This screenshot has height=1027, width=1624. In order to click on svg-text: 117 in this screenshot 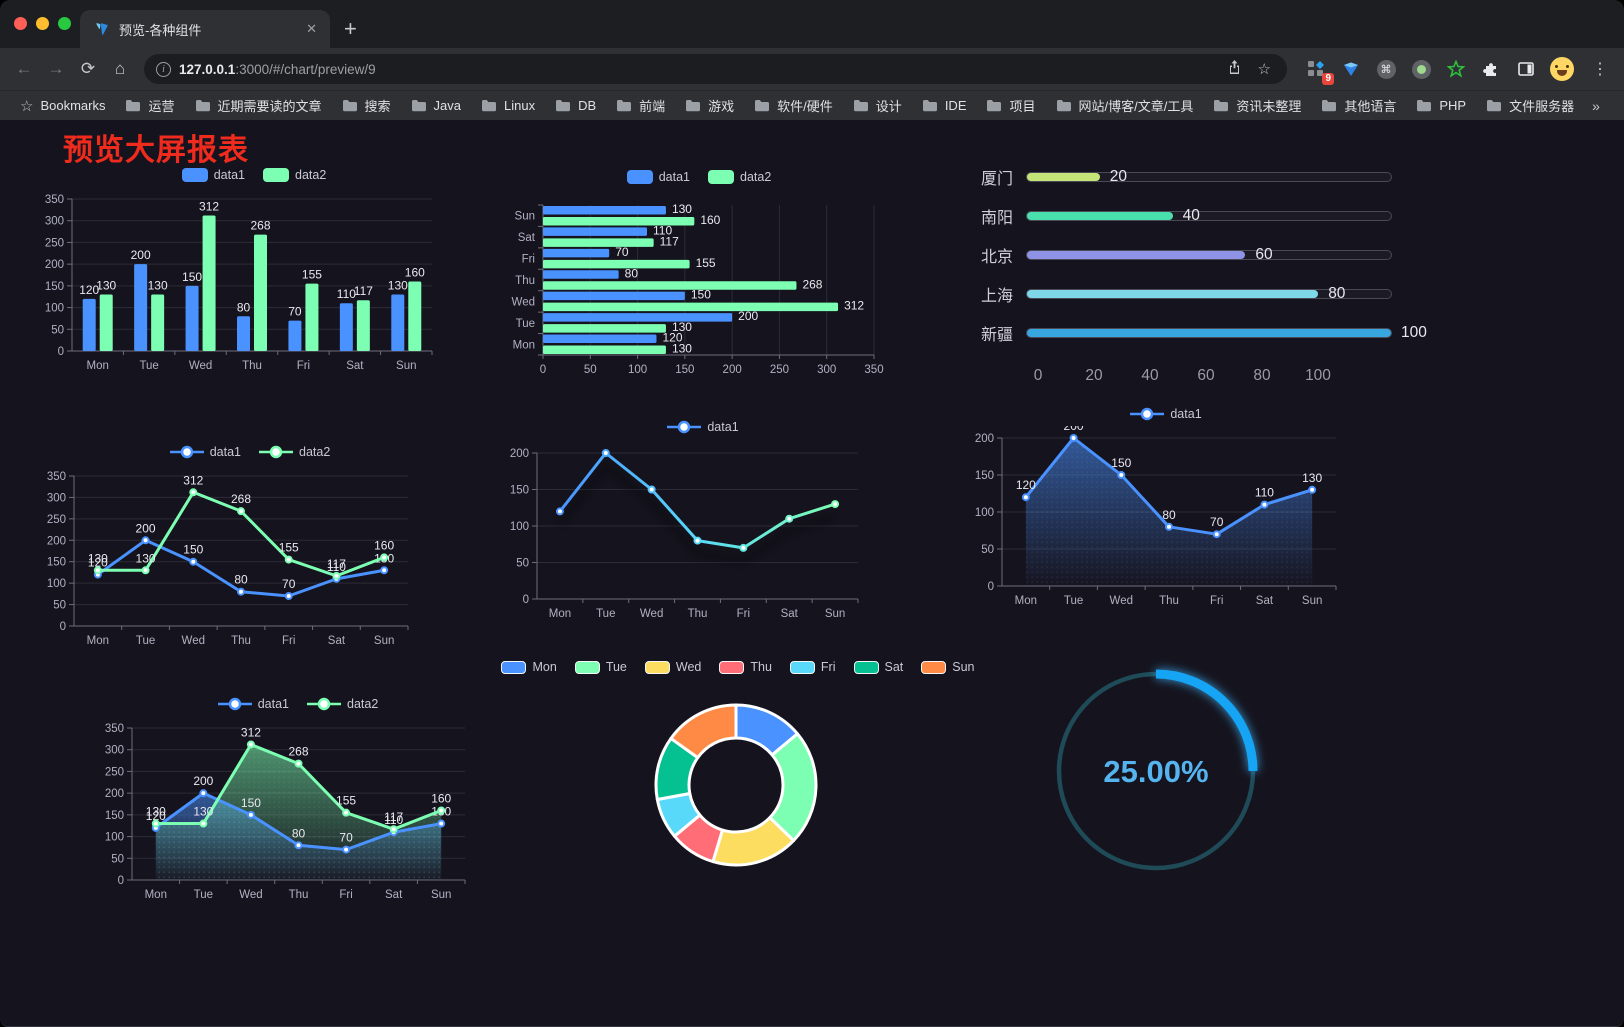, I will do `click(393, 817)`.